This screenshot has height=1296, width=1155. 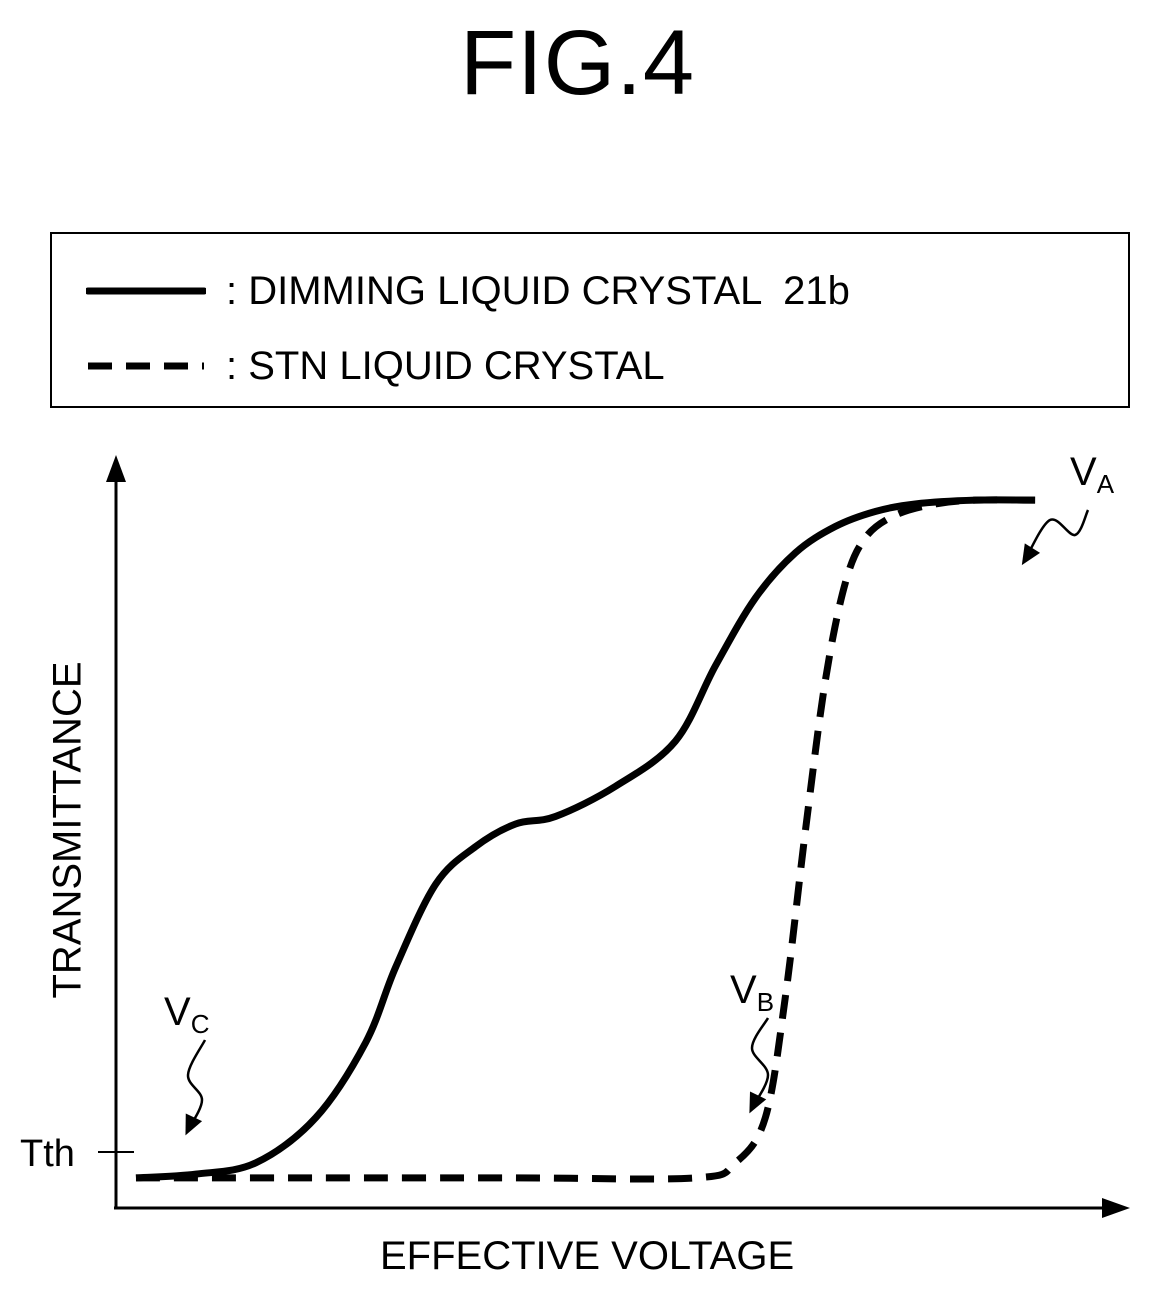 I want to click on legend-item-solid: : DIMMING LIQUID CRYSTAL 21b, so click(x=451, y=291).